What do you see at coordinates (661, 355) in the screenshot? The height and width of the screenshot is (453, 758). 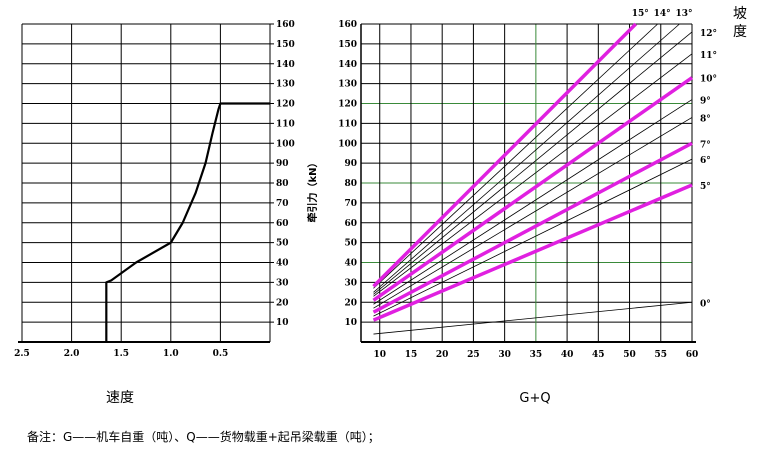 I see `x-tick-label: 55` at bounding box center [661, 355].